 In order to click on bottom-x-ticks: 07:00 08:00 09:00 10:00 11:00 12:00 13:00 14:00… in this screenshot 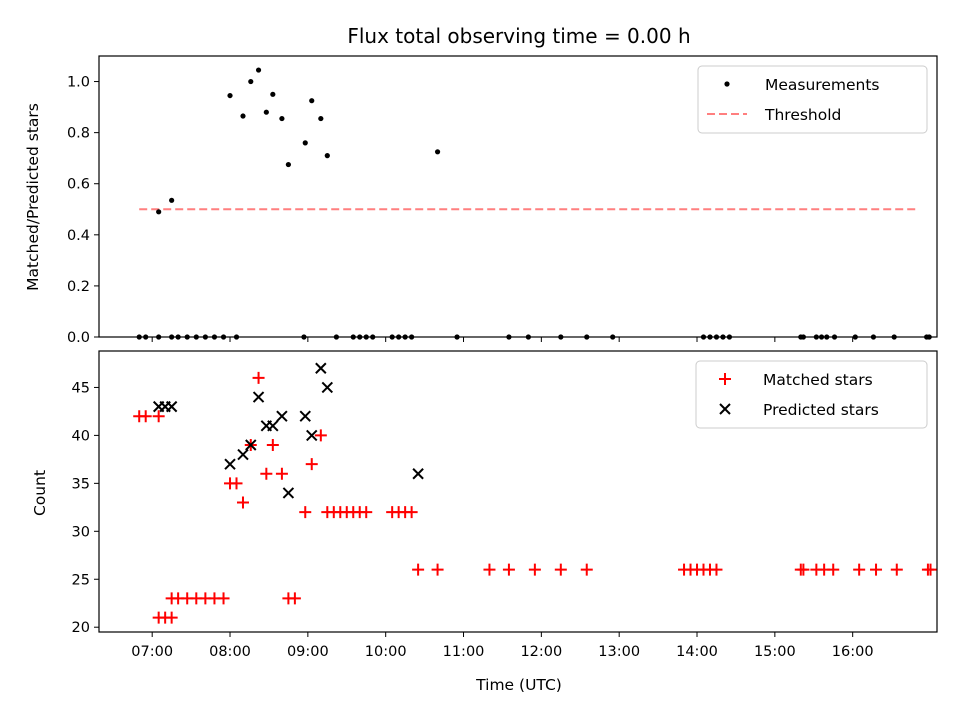, I will do `click(502, 646)`.